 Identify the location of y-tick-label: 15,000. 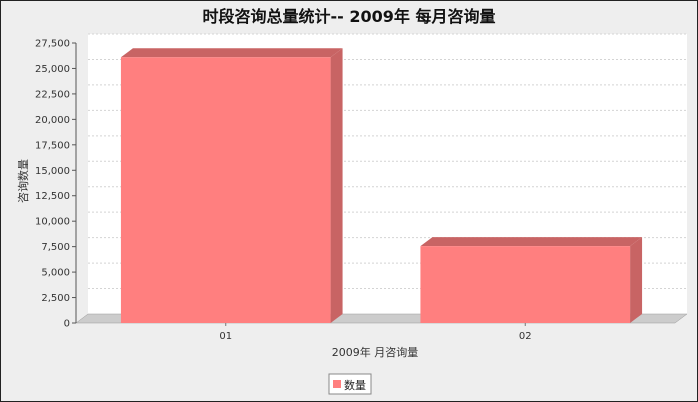
(52, 171).